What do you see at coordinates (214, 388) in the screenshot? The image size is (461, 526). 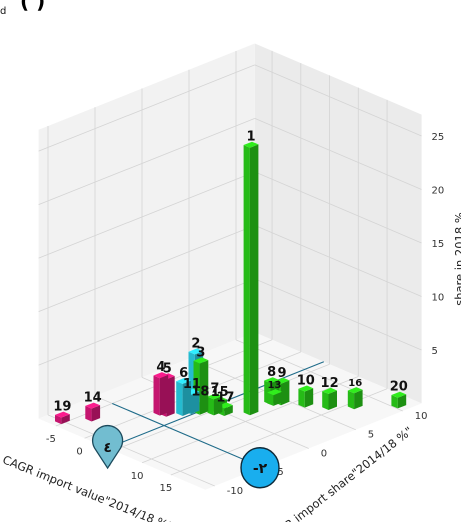 I see `bar-label-7: 7` at bounding box center [214, 388].